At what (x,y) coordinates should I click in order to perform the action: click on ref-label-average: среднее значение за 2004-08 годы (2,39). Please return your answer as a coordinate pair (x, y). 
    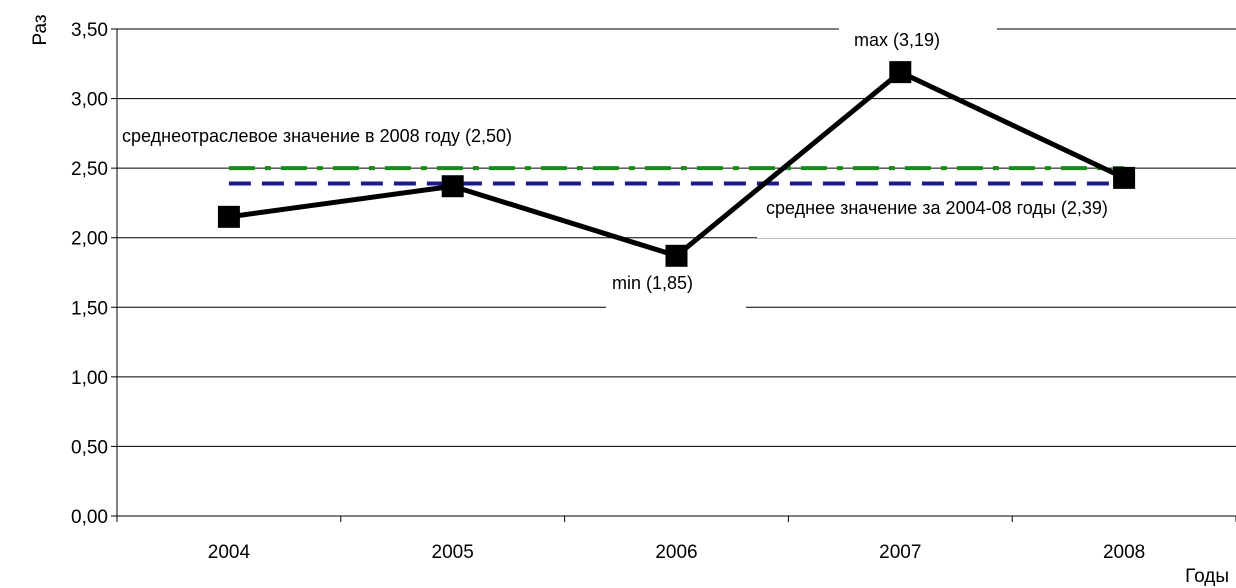
    Looking at the image, I should click on (937, 208).